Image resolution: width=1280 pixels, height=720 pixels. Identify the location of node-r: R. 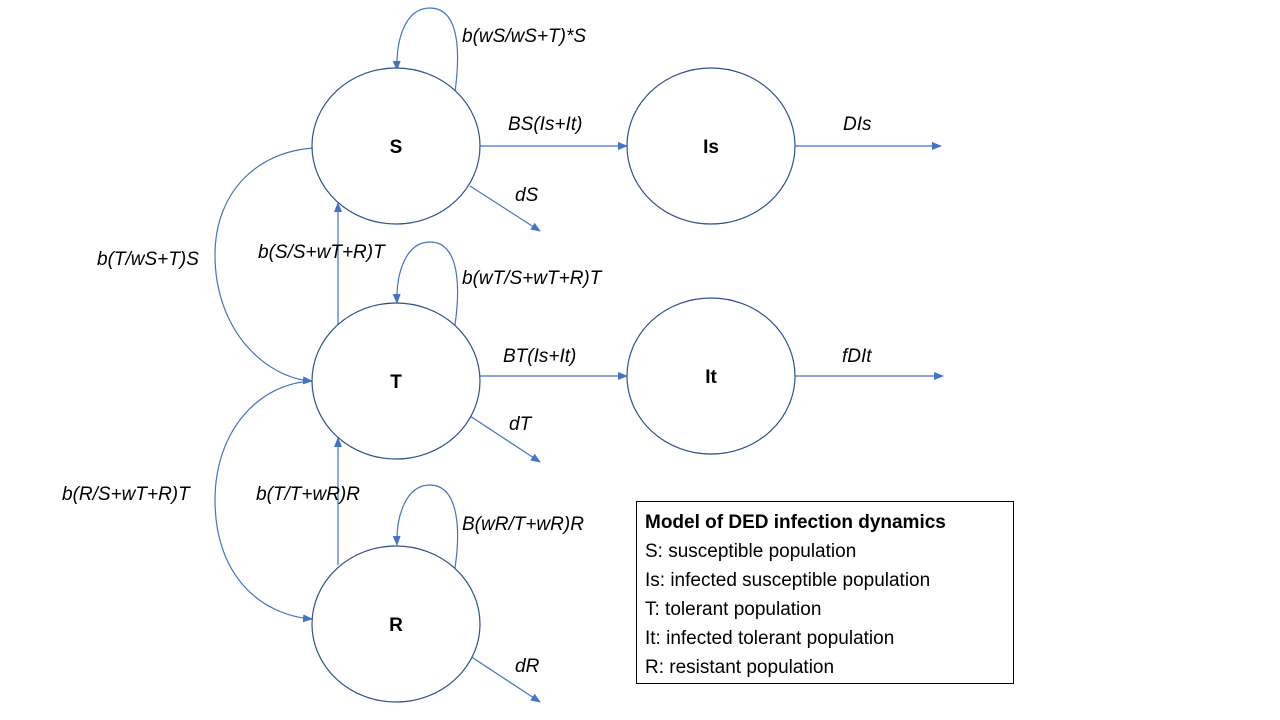
(396, 624).